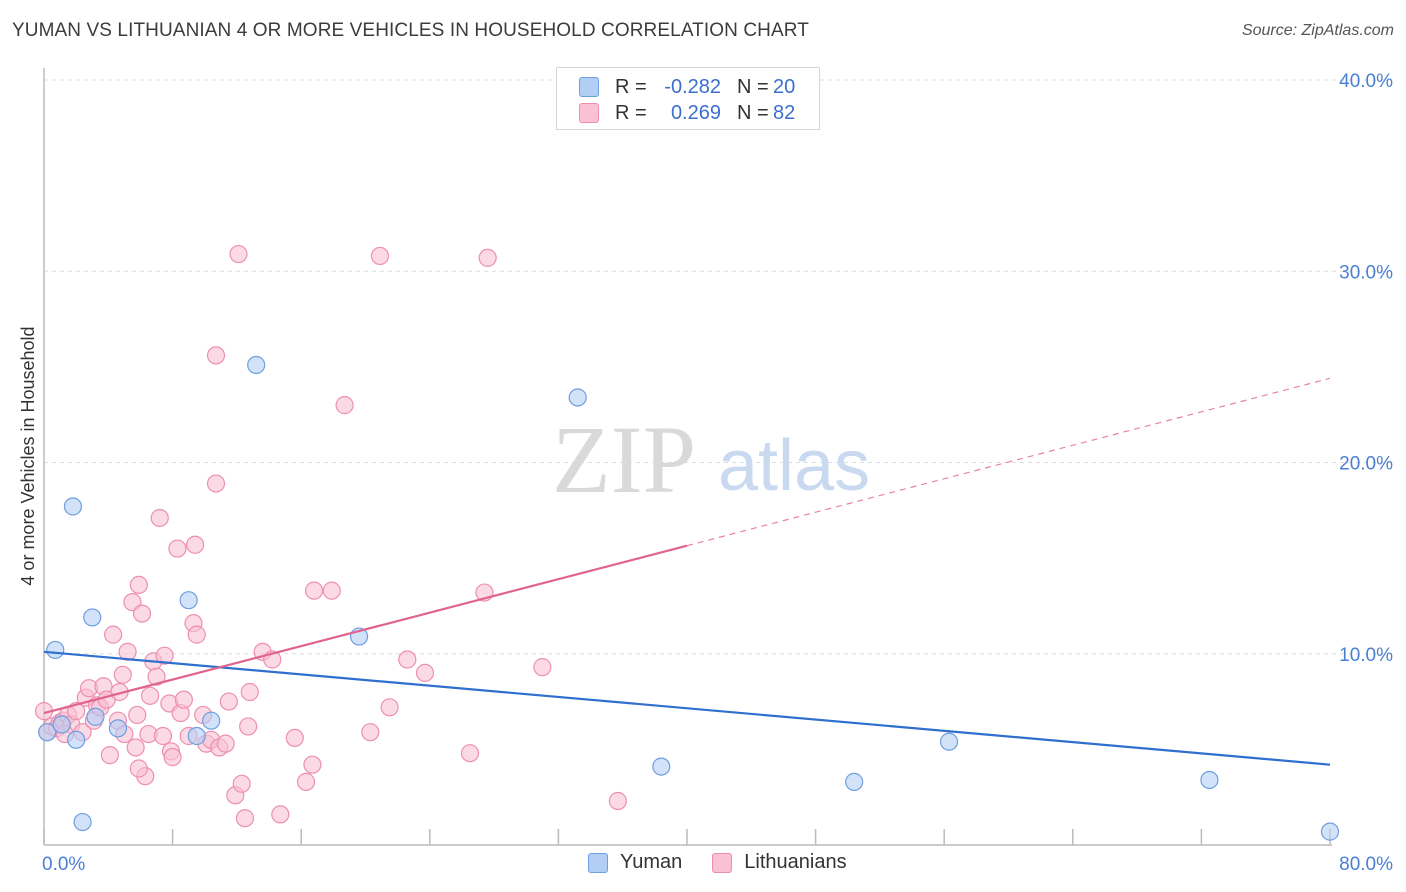 The image size is (1406, 892). Describe the element at coordinates (1366, 655) in the screenshot. I see `y-tick-label: 10.0%` at that location.